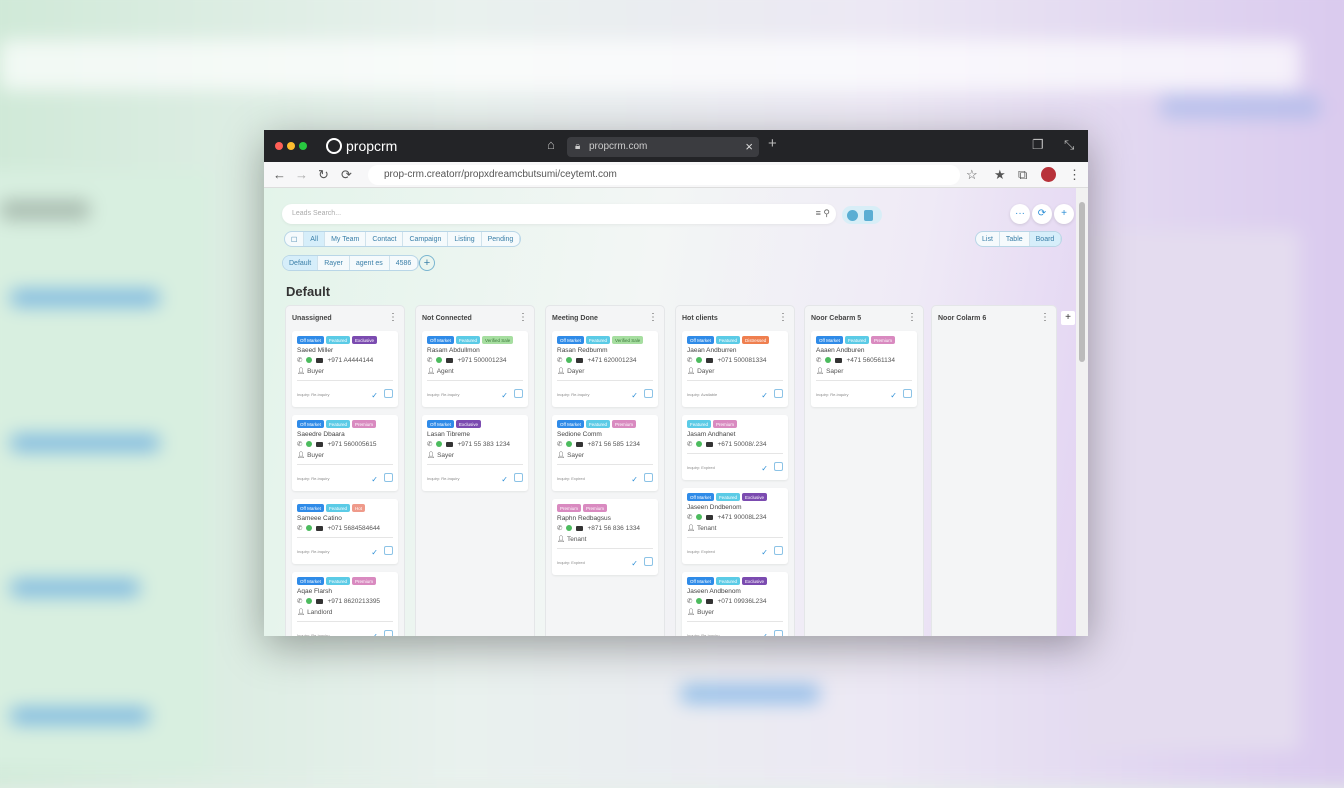  I want to click on filter-tab-contact: Contact, so click(385, 239).